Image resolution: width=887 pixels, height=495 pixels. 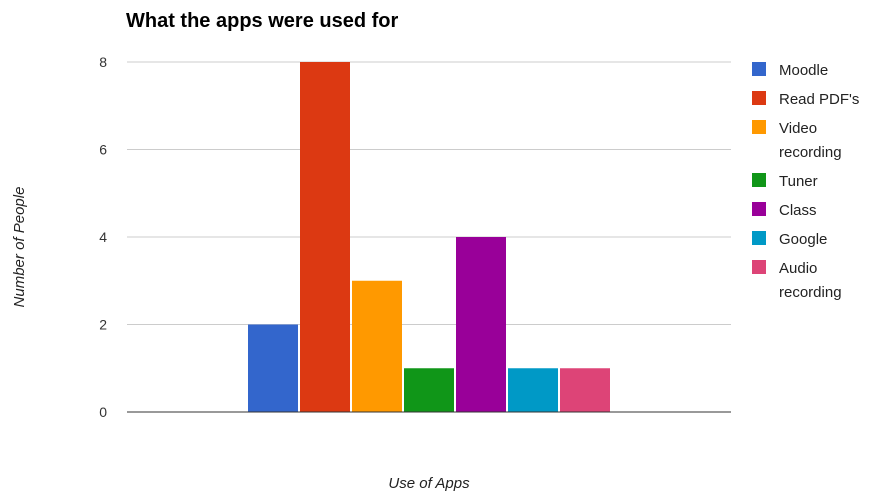 I want to click on y-tick-label: 6, so click(x=103, y=150).